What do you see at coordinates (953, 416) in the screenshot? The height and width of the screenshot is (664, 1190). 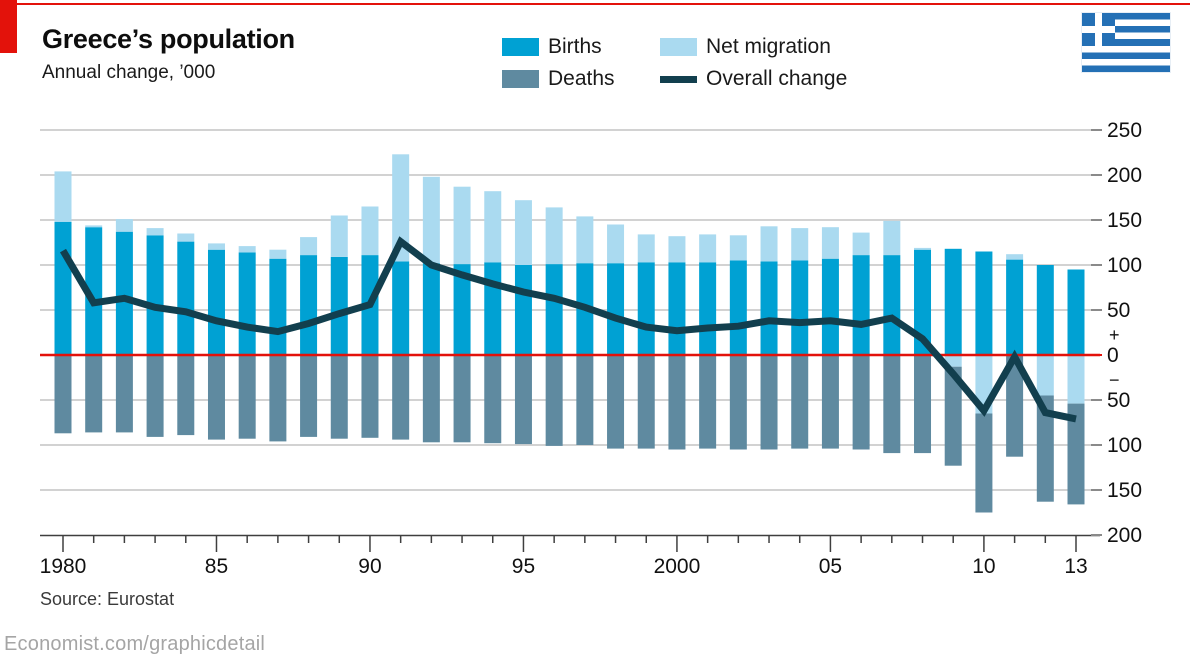 I see `bar-deaths-2009` at bounding box center [953, 416].